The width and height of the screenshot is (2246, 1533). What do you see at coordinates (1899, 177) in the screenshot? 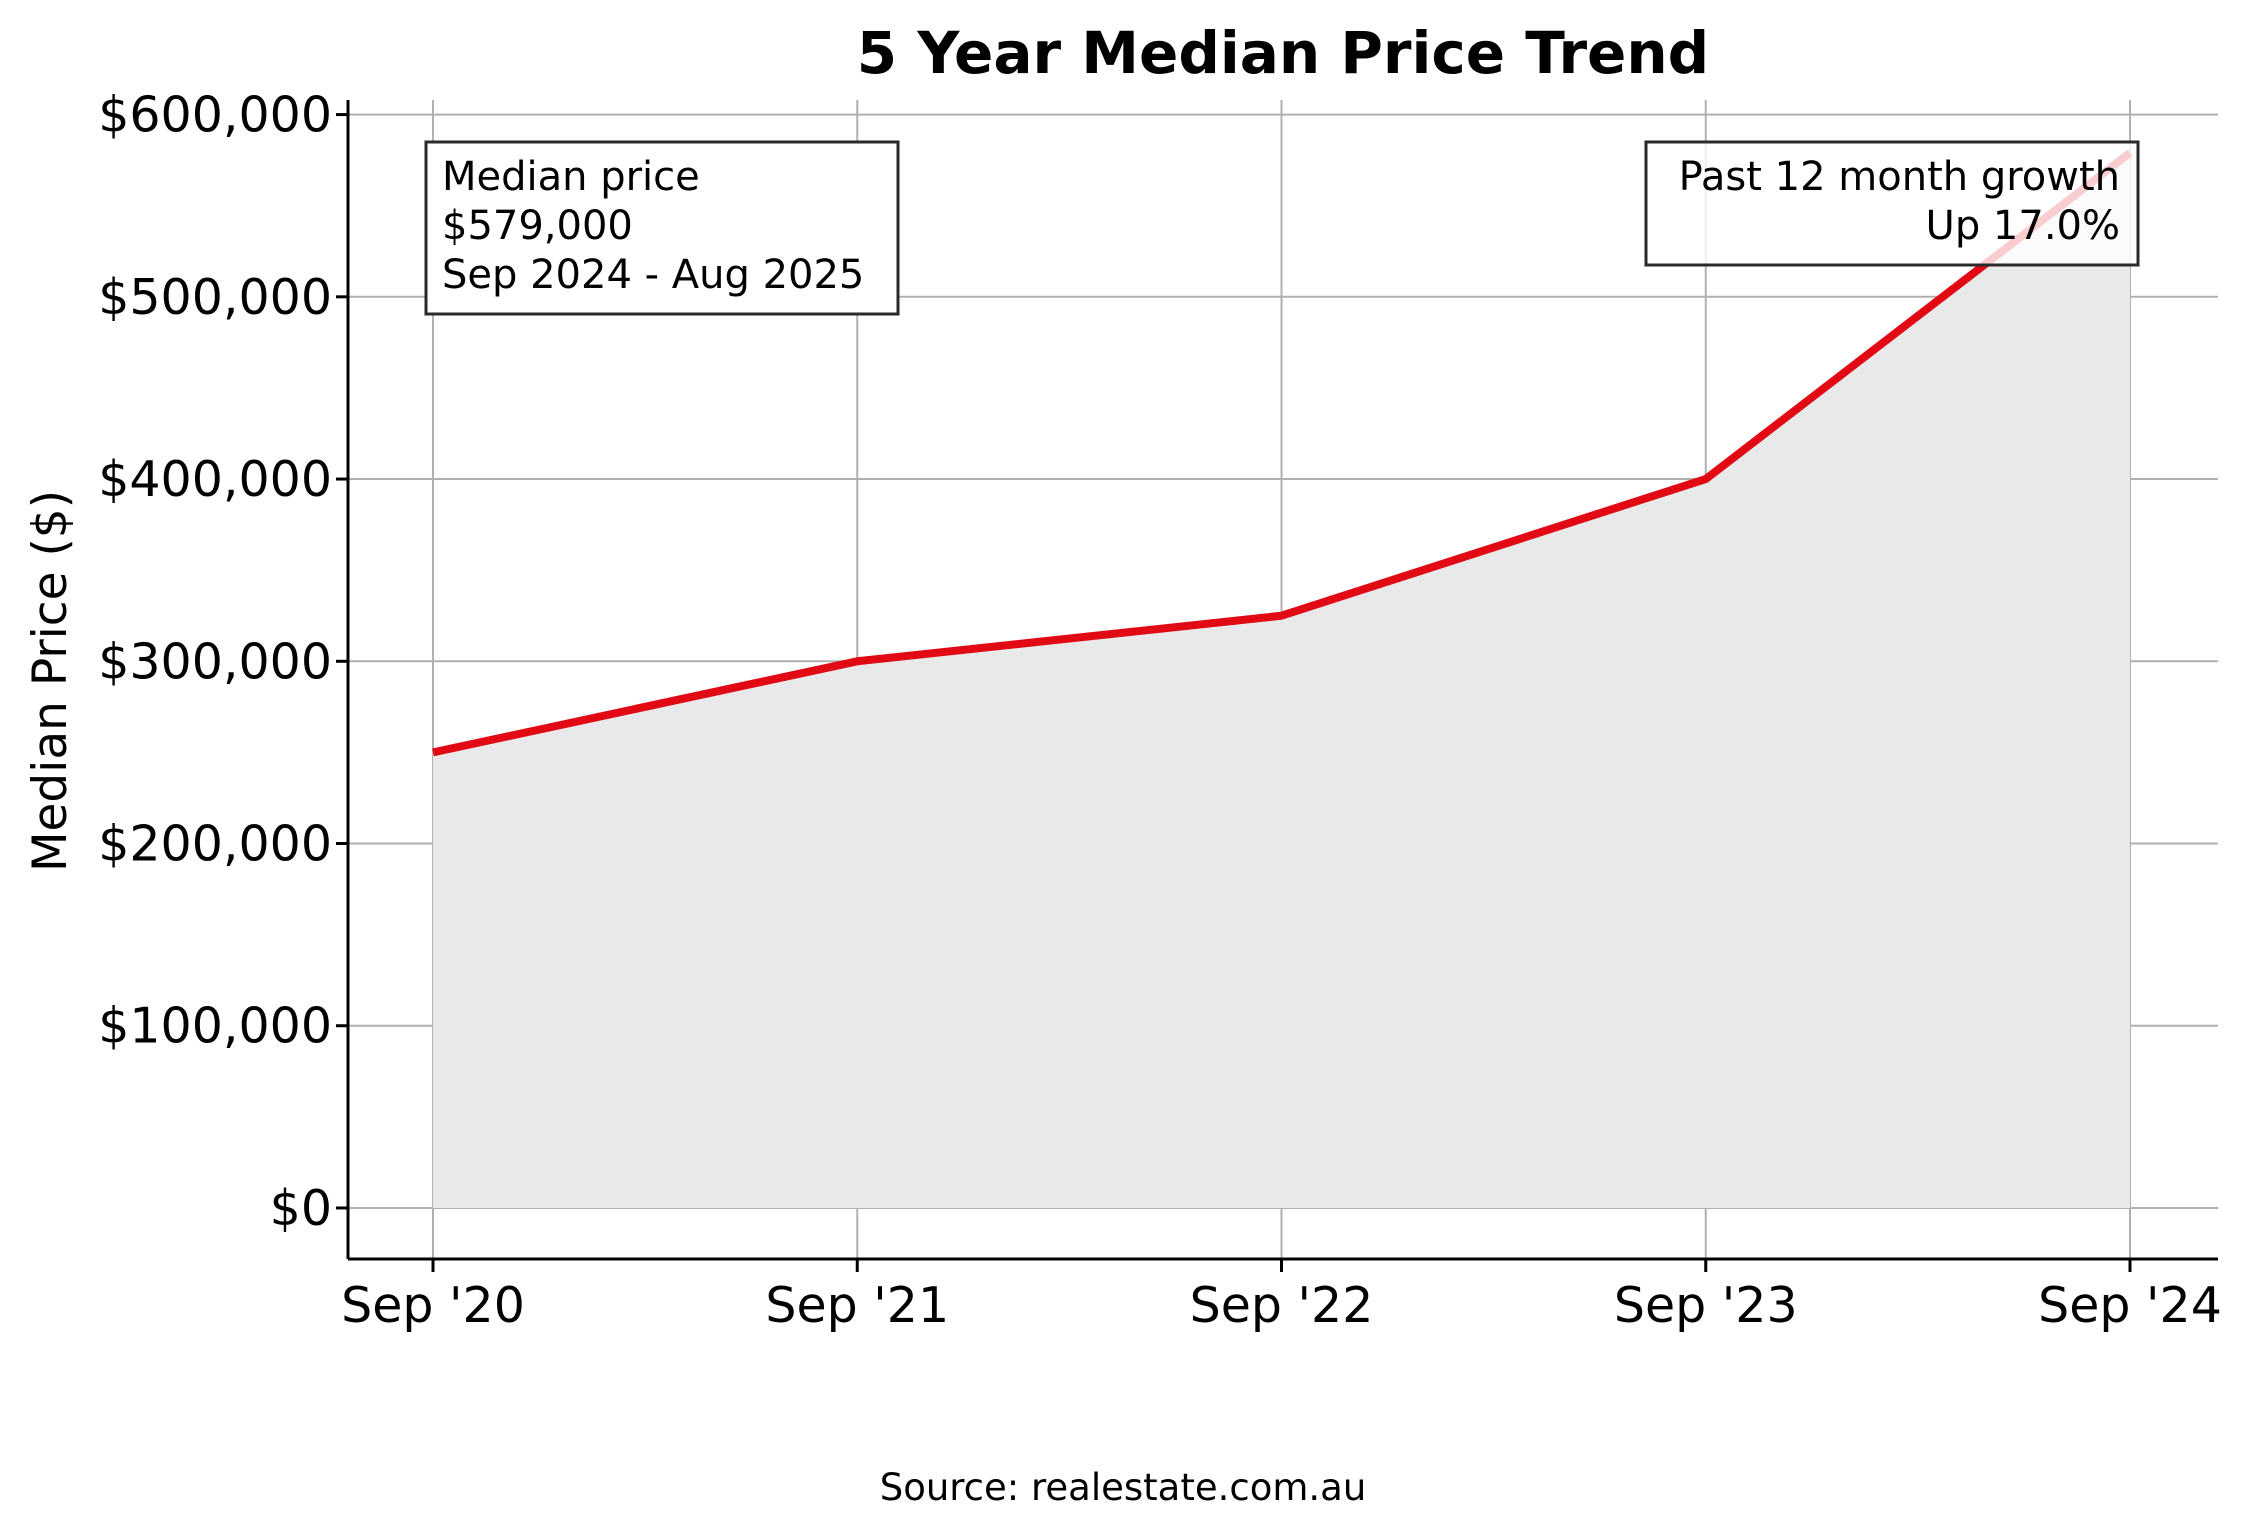
I see `growth-box-line-1: Past 12 month growth` at bounding box center [1899, 177].